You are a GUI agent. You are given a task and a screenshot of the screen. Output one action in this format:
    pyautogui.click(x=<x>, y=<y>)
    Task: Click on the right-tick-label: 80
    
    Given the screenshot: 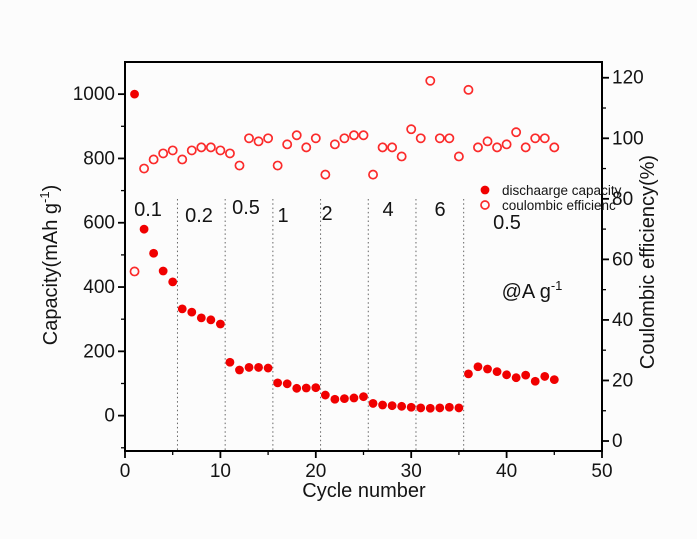 What is the action you would take?
    pyautogui.click(x=622, y=199)
    